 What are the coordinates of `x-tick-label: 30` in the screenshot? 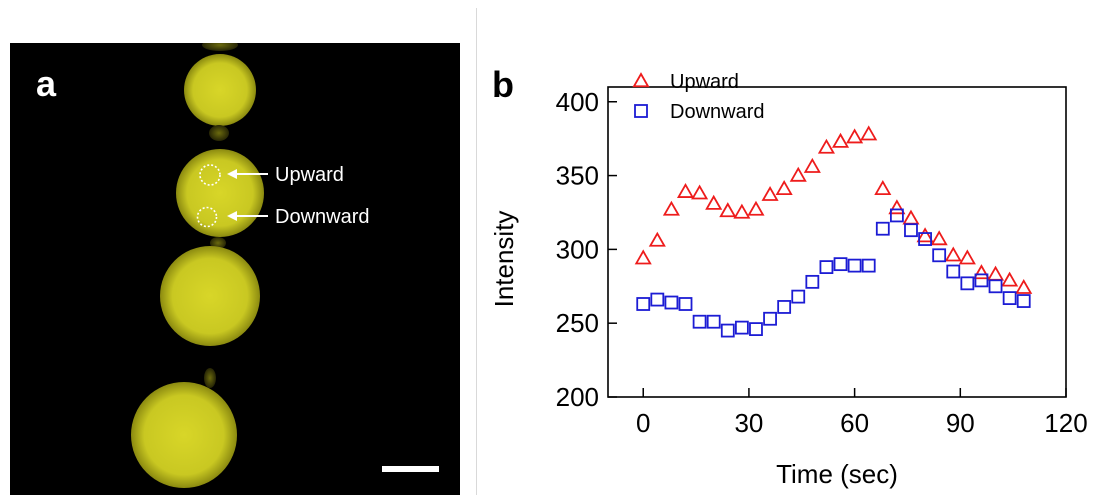 It's located at (748, 423).